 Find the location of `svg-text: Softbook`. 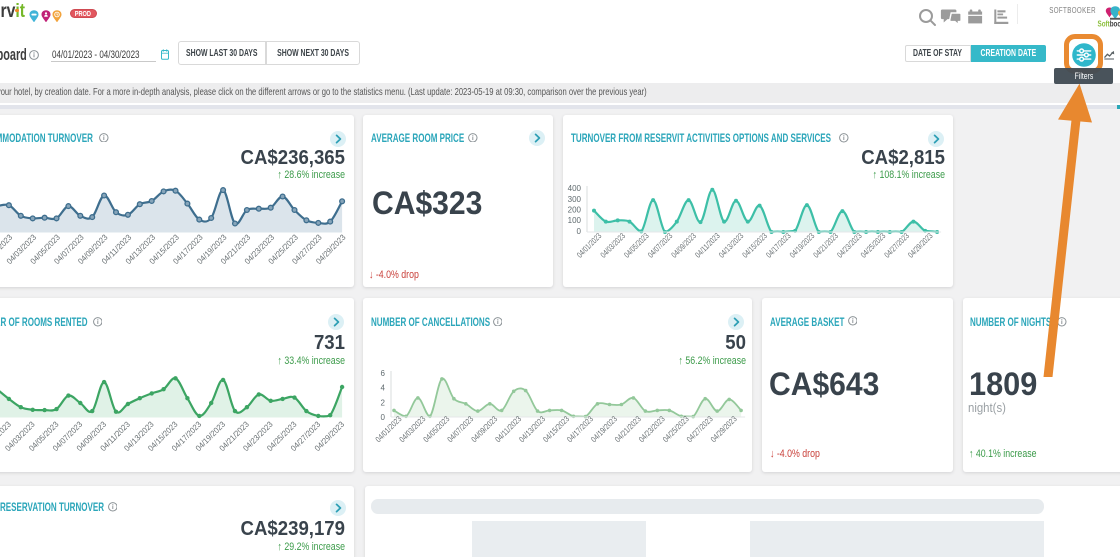

svg-text: Softbook is located at coordinates (1109, 23).